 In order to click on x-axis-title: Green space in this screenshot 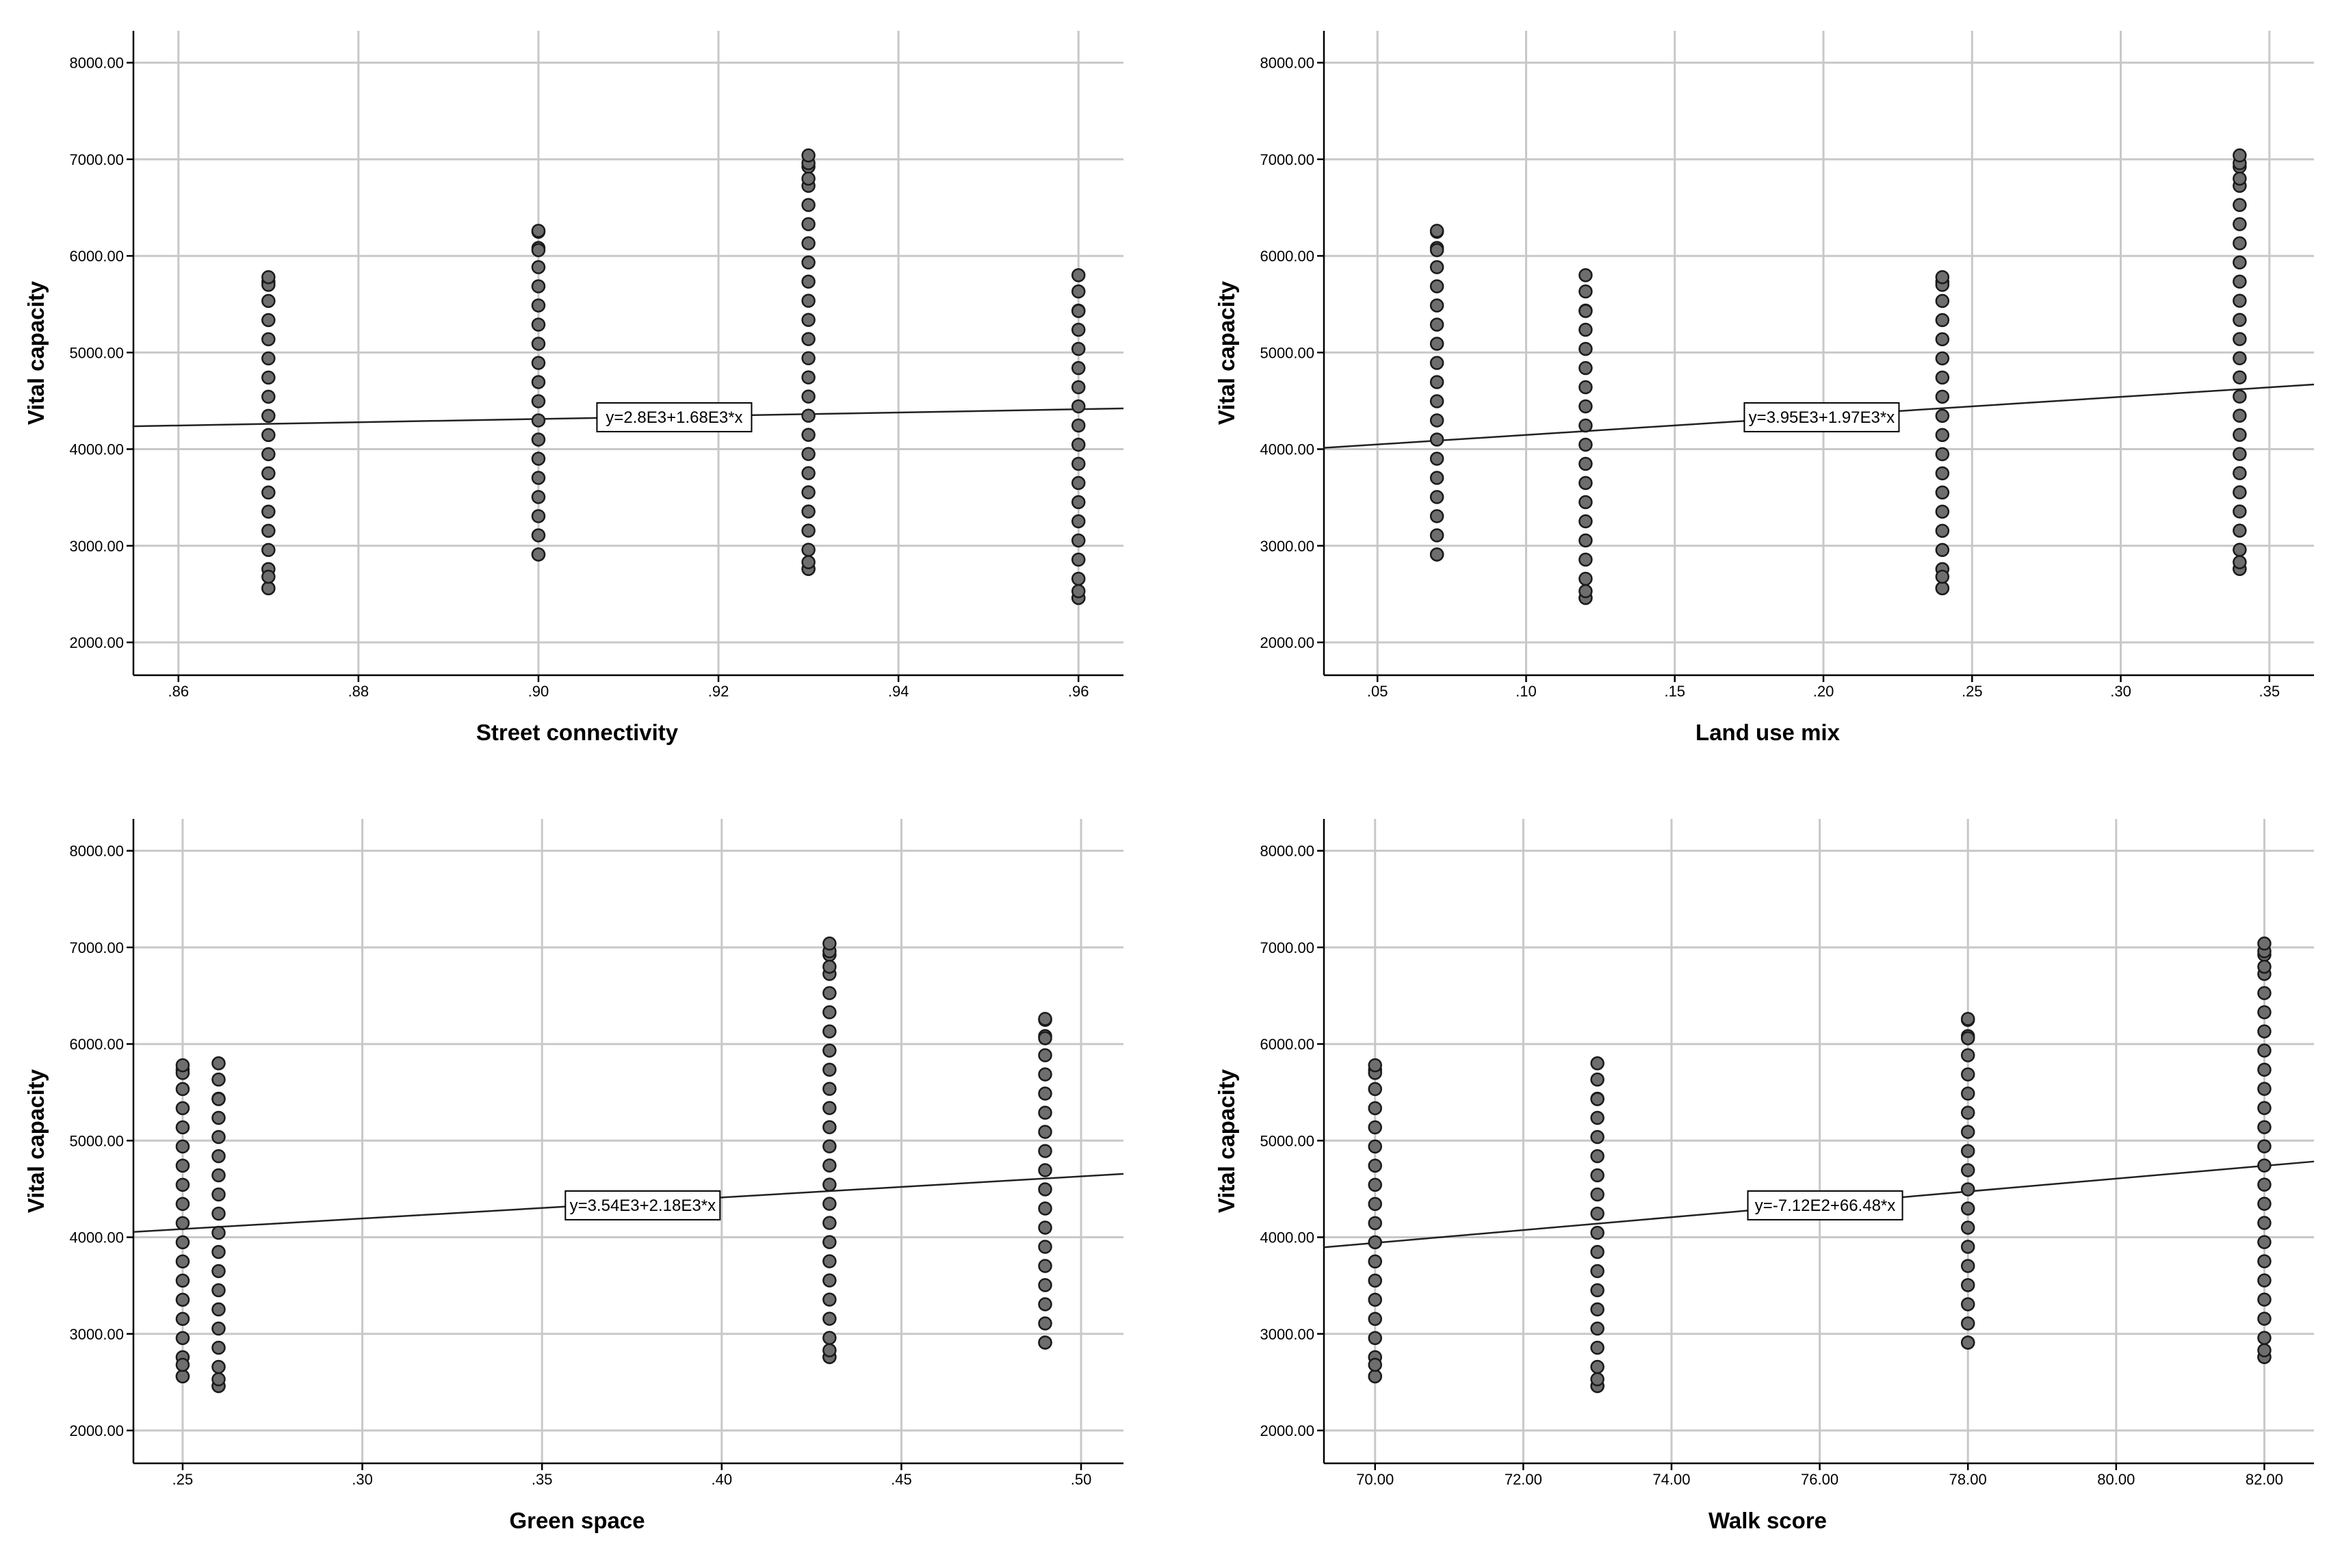, I will do `click(577, 1520)`.